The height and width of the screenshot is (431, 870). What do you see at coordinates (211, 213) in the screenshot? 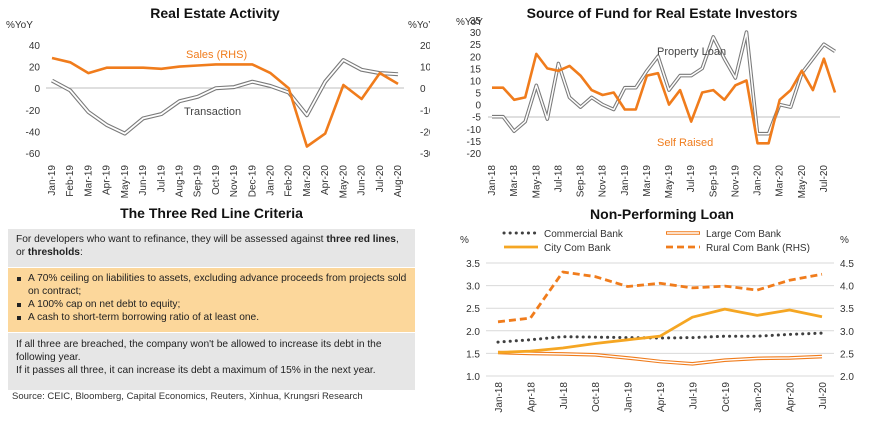
I see `red-line-title: The Three Red Line Criteria` at bounding box center [211, 213].